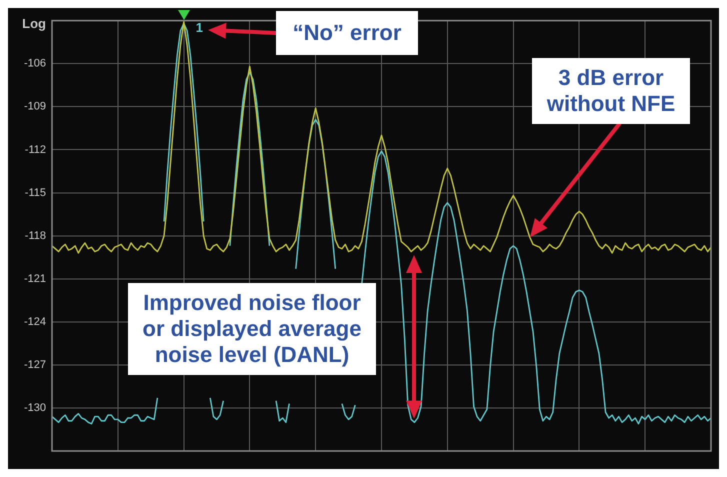 This screenshot has height=477, width=727. Describe the element at coordinates (35, 364) in the screenshot. I see `y-tick-label: -127` at that location.